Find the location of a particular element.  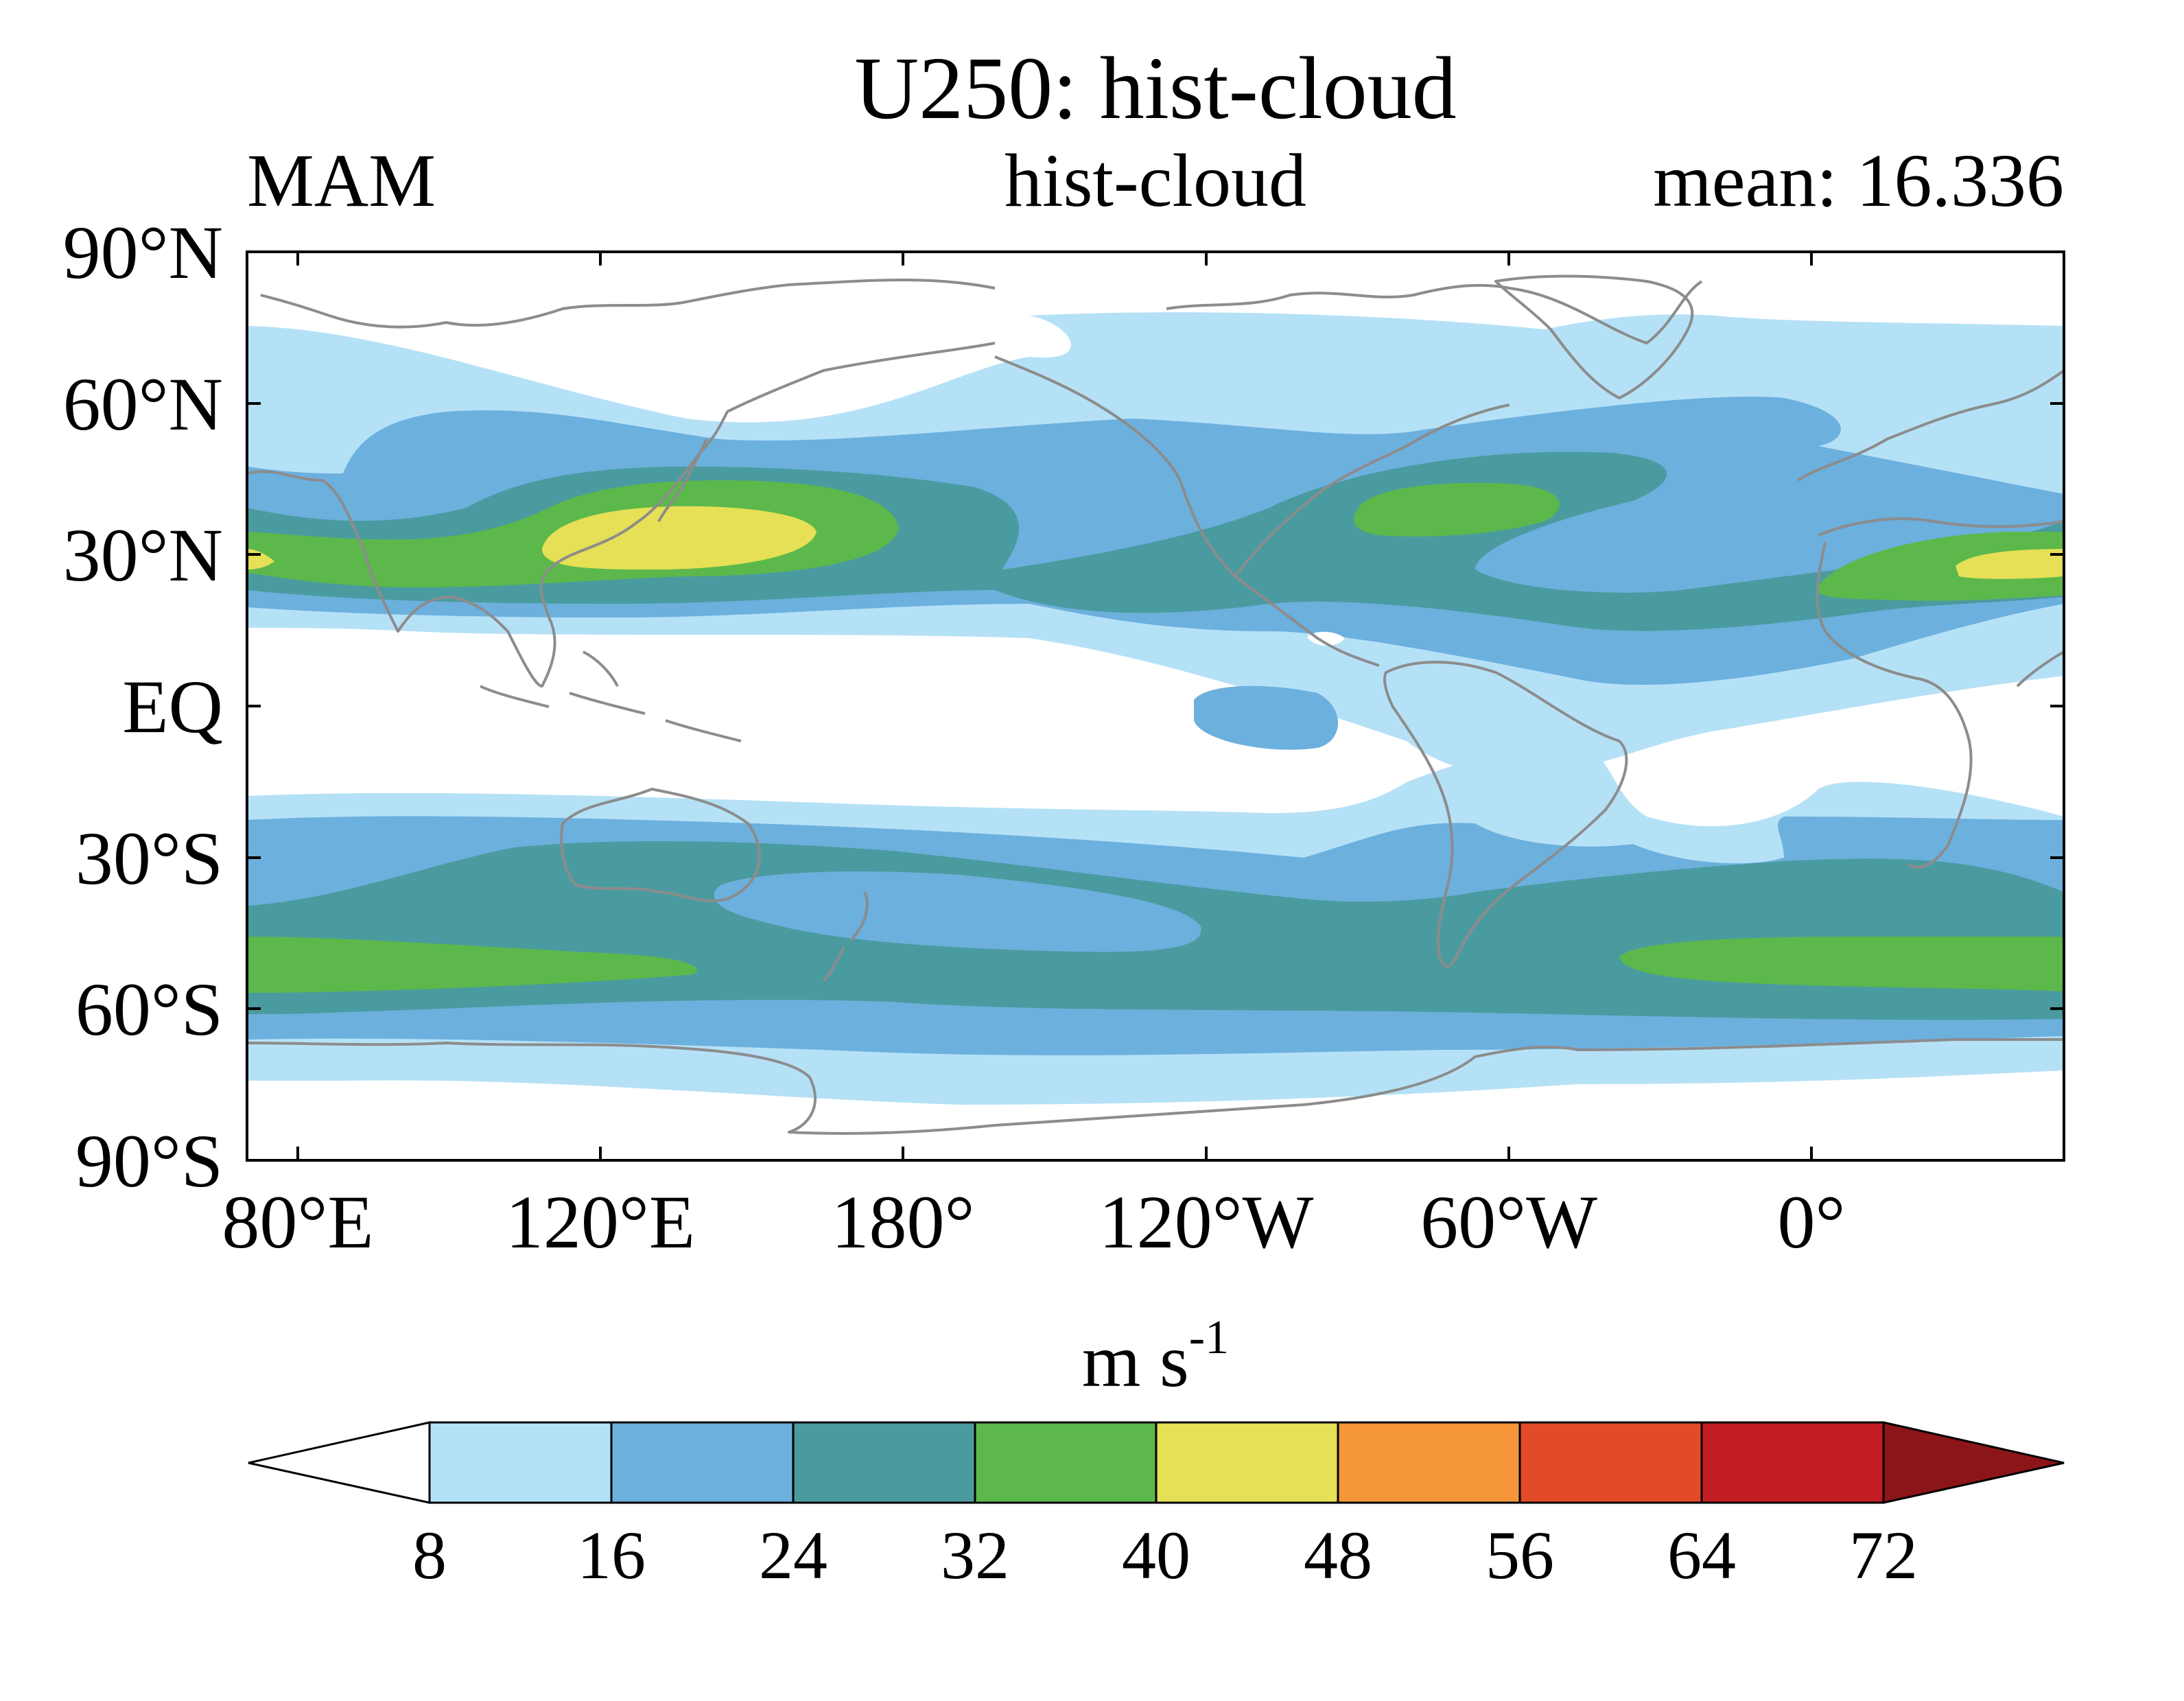

colorbar-label-24: 24 is located at coordinates (793, 1555).